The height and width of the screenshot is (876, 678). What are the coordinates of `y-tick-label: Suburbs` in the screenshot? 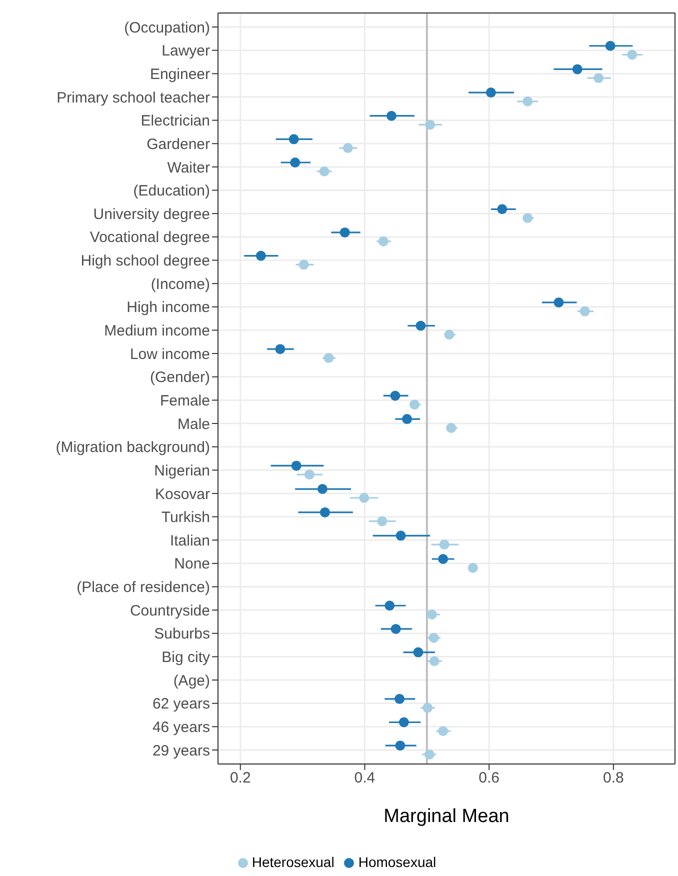 It's located at (182, 634).